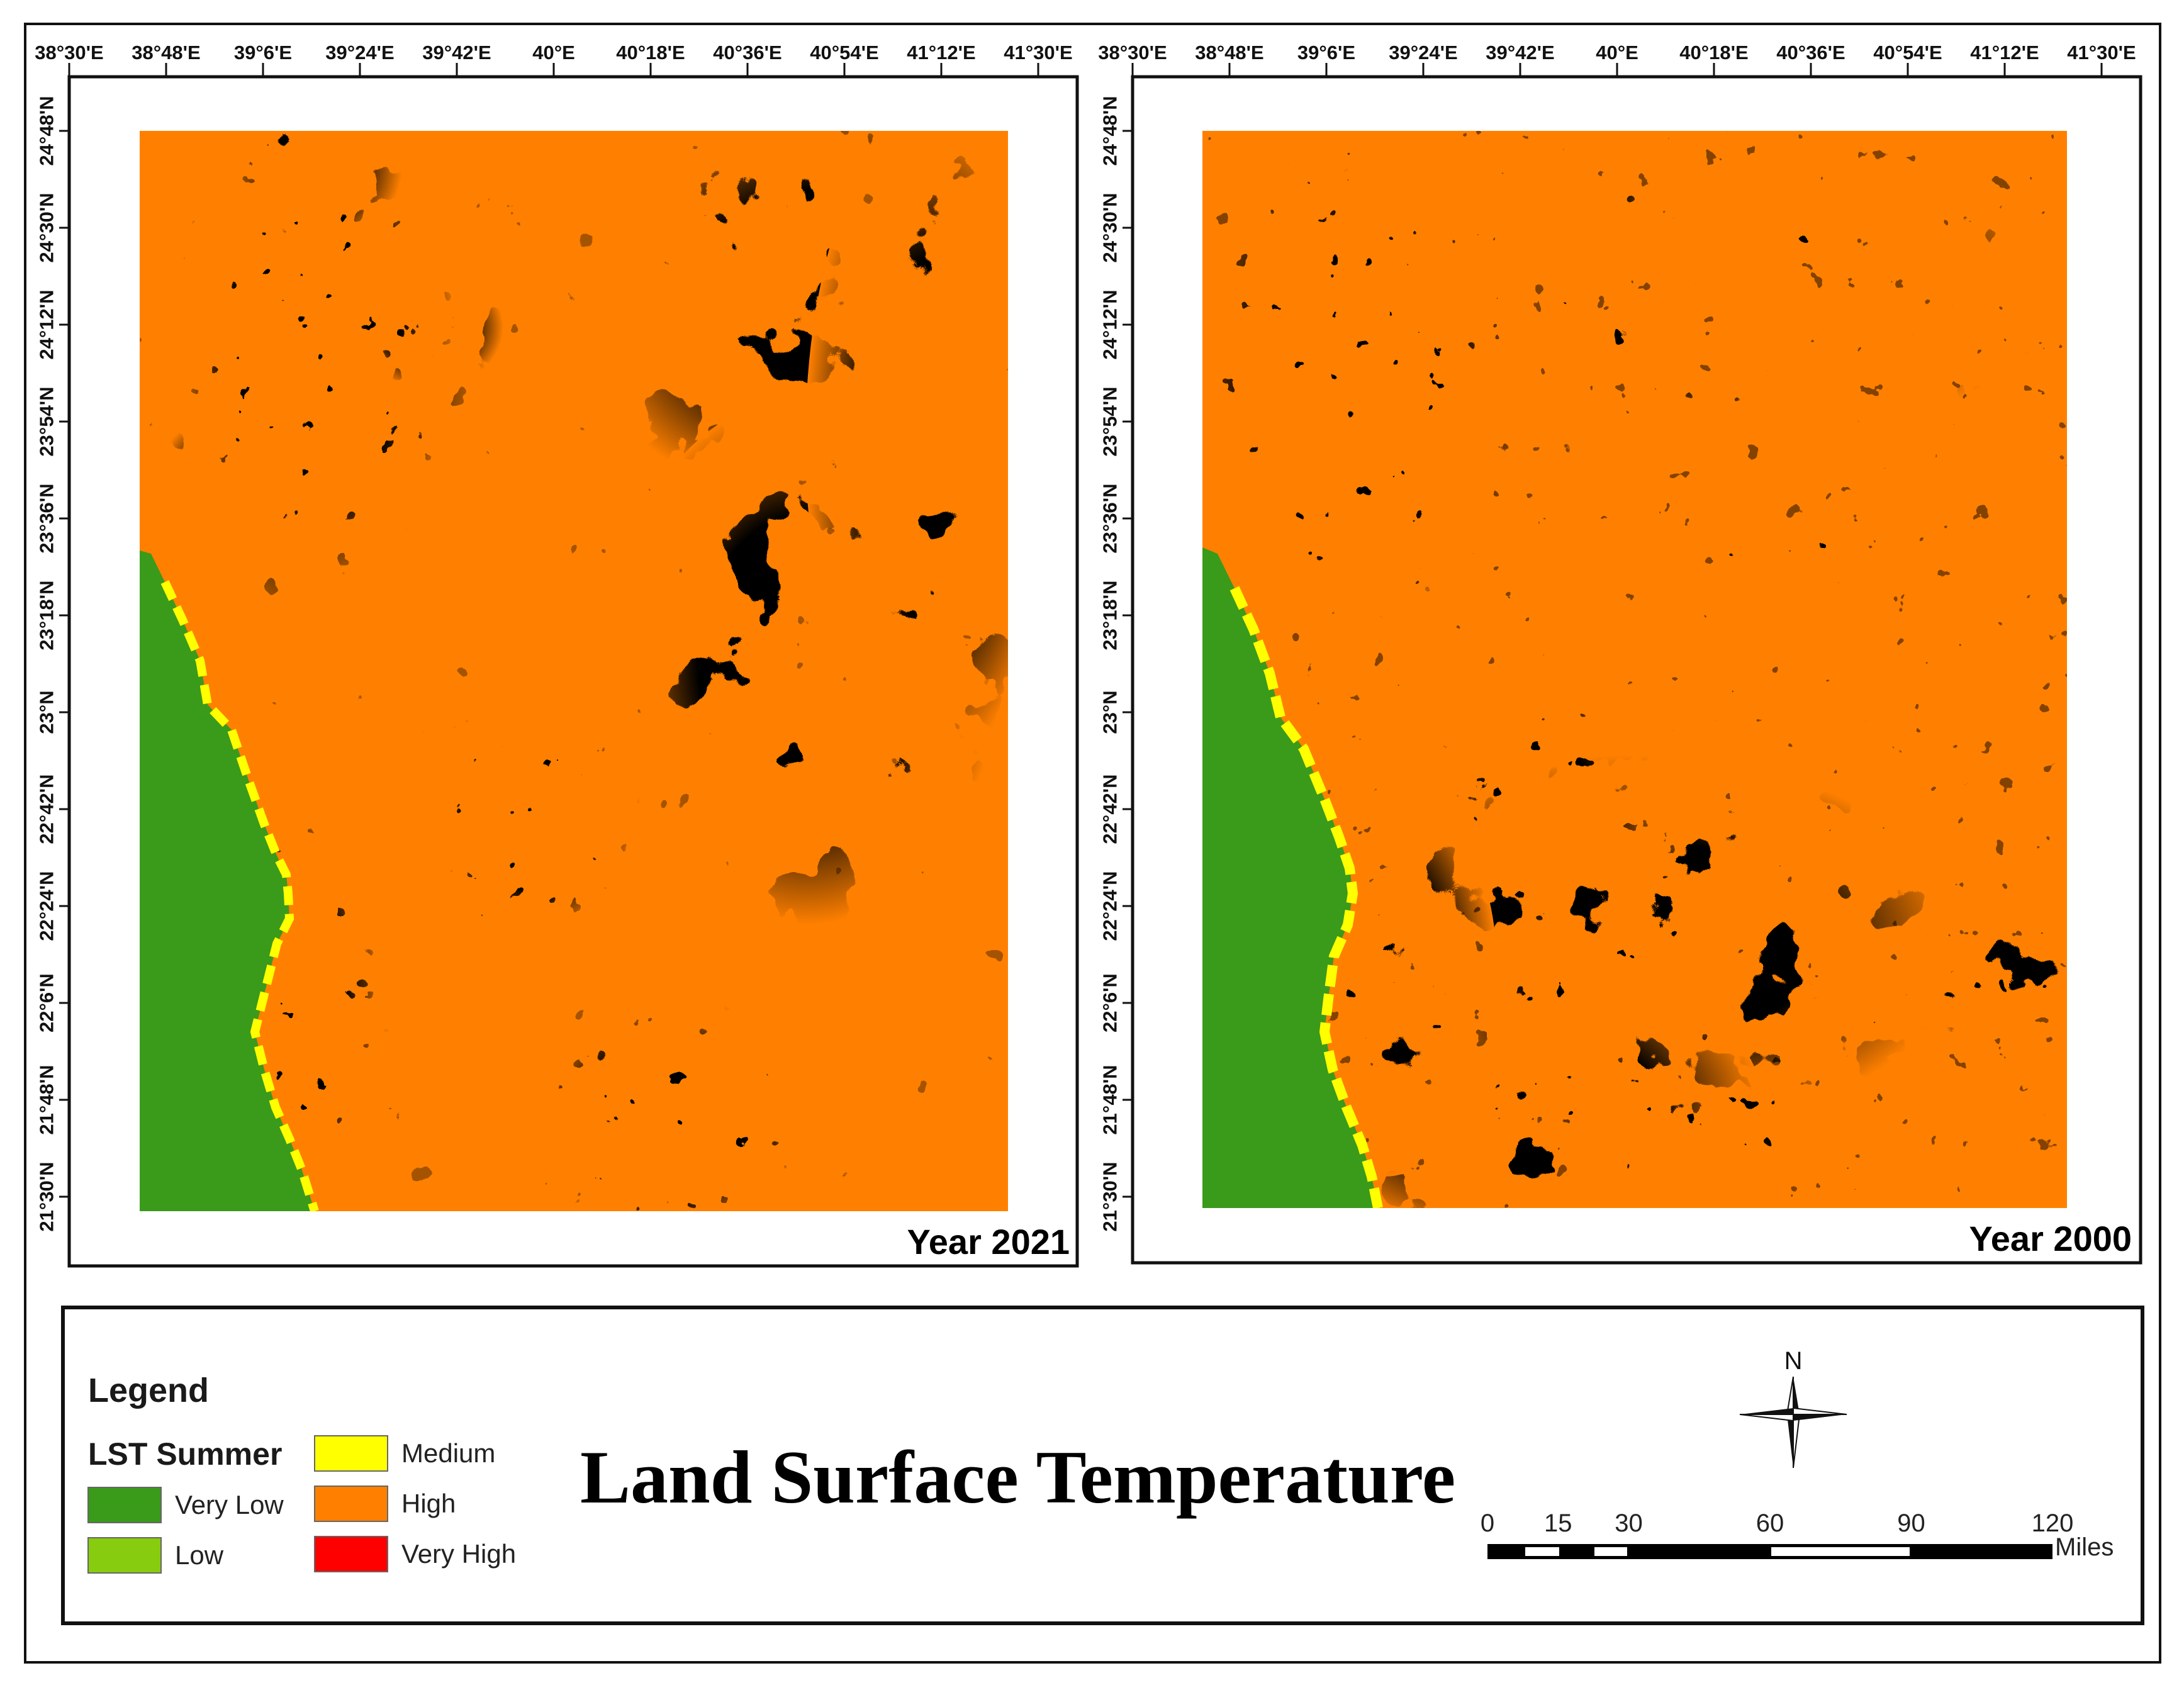 This screenshot has width=2184, height=1690. What do you see at coordinates (1797, 1535) in the screenshot?
I see `scale-bar: 0 15 30 60 90 120 Miles` at bounding box center [1797, 1535].